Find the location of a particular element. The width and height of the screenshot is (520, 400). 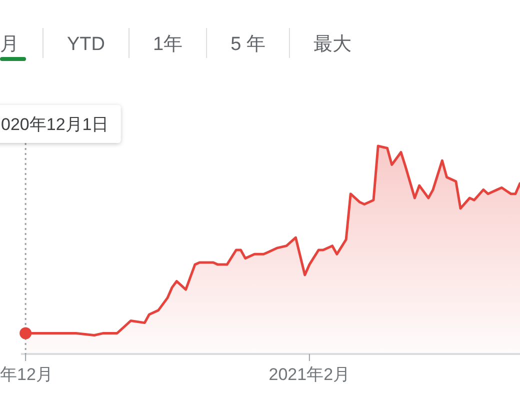

tab-label: 月 is located at coordinates (9, 44).